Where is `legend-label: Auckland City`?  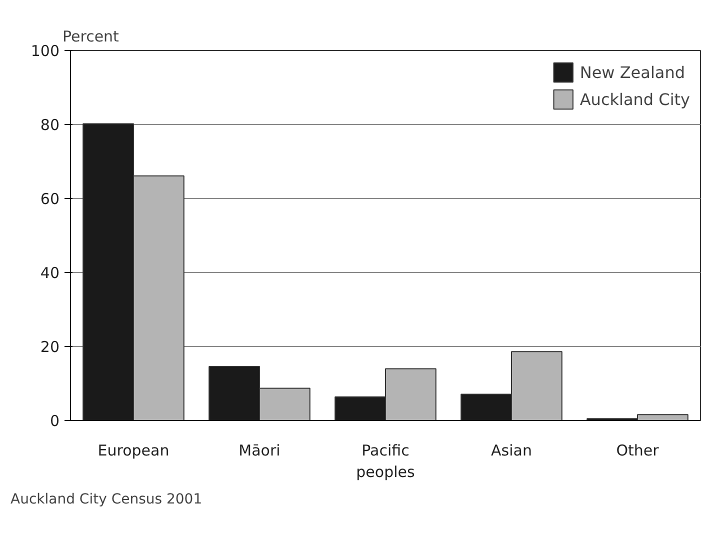 legend-label: Auckland City is located at coordinates (635, 99).